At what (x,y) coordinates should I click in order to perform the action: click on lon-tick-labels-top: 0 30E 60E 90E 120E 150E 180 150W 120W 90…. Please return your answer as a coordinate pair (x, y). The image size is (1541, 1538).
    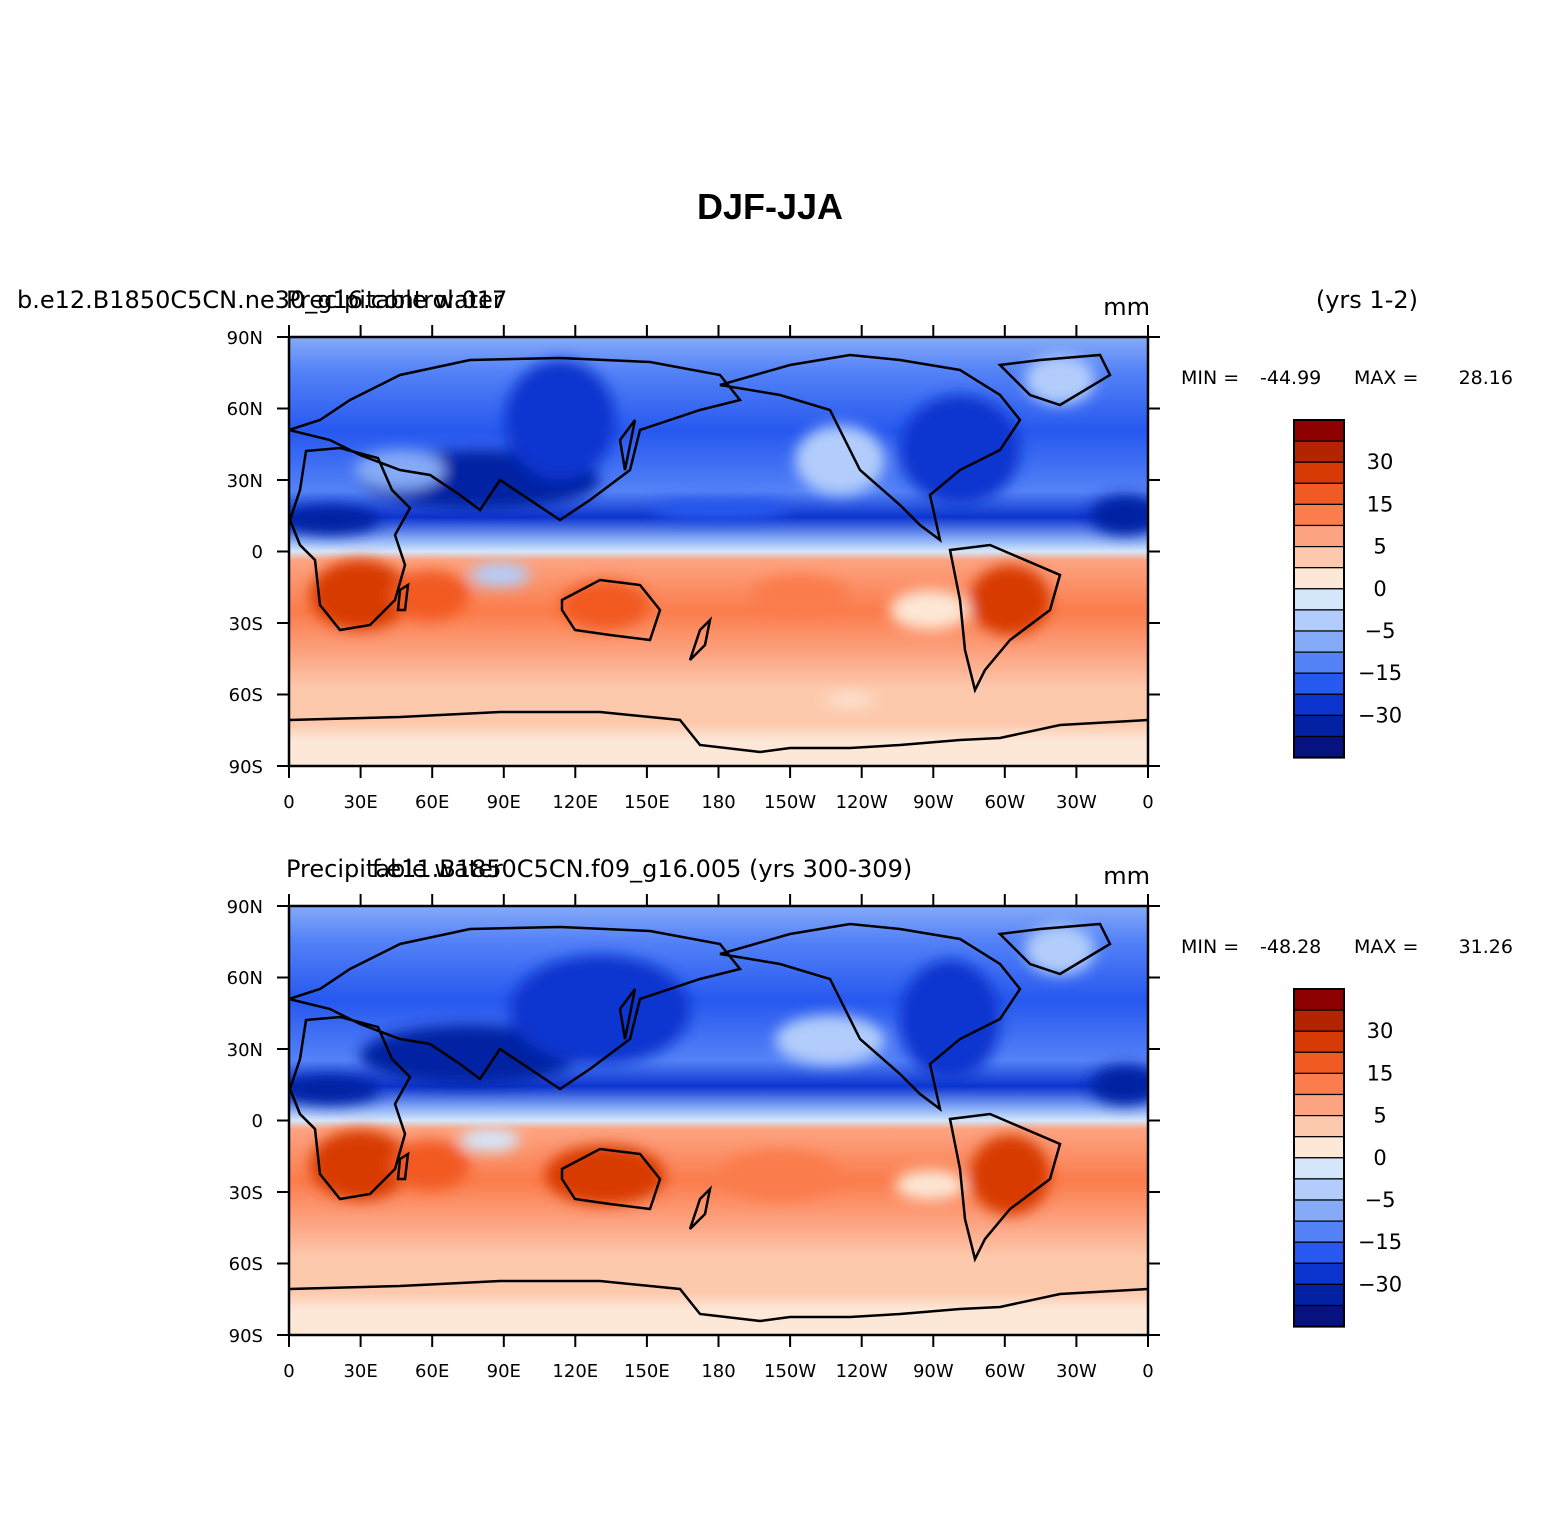
    Looking at the image, I should click on (718, 802).